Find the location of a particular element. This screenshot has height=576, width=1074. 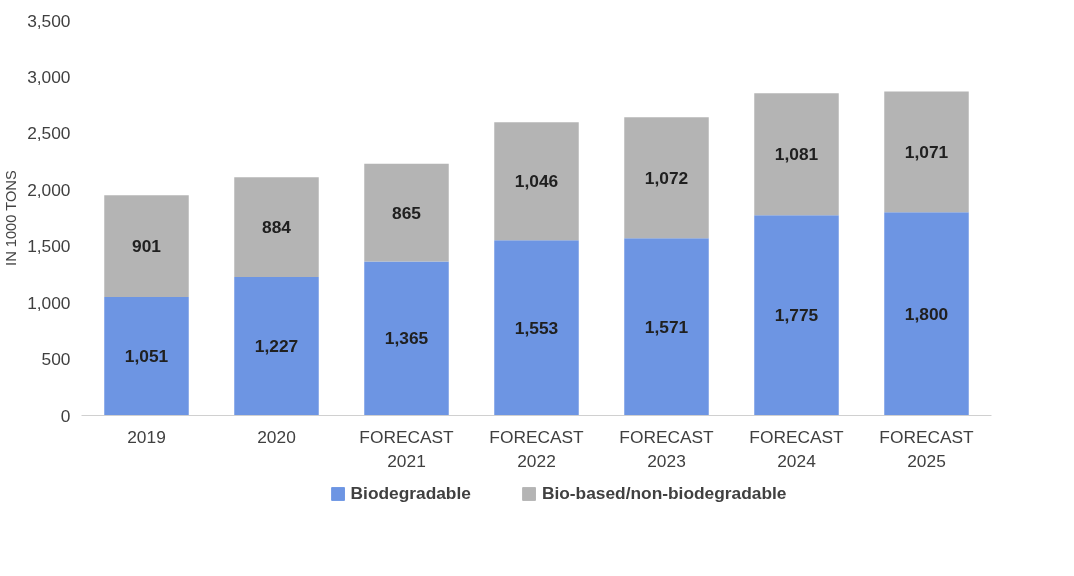

data-label: 865 is located at coordinates (407, 212).